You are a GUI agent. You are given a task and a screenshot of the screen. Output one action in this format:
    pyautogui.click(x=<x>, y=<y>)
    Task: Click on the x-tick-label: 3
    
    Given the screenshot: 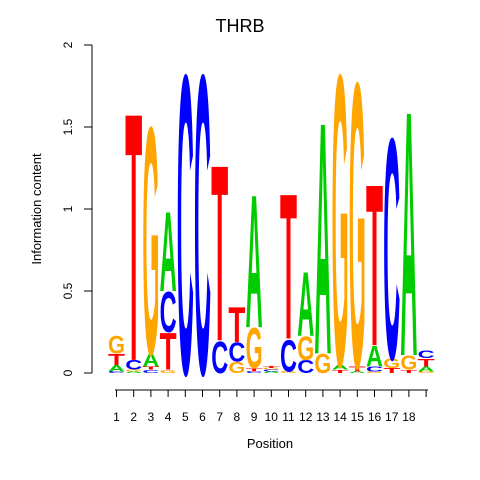 What is the action you would take?
    pyautogui.click(x=151, y=417)
    